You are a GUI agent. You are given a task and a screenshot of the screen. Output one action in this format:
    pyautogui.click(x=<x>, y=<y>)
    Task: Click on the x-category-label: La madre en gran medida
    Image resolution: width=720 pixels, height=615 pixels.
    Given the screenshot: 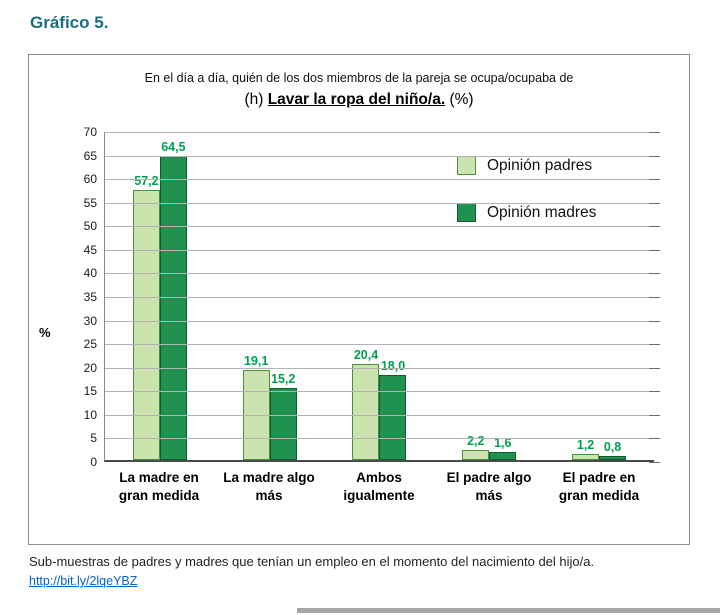 What is the action you would take?
    pyautogui.click(x=159, y=486)
    